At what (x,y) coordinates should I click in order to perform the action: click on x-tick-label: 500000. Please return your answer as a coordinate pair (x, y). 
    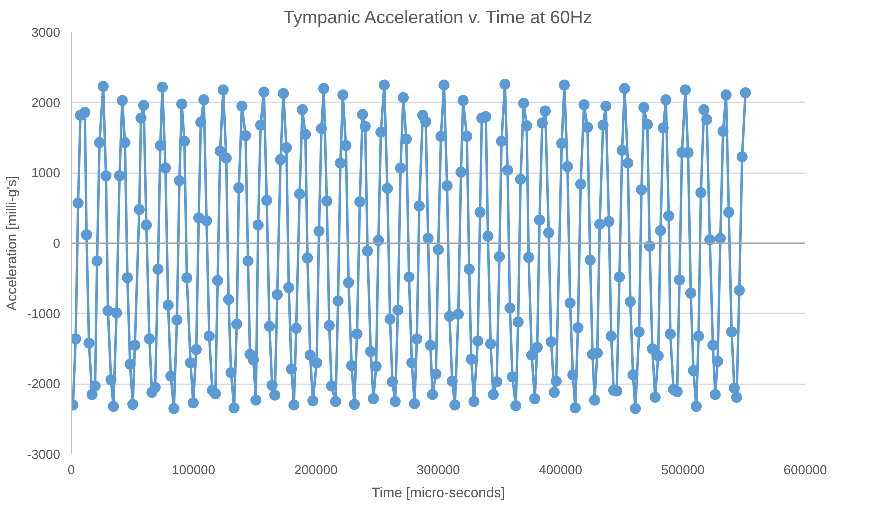
    Looking at the image, I should click on (683, 470).